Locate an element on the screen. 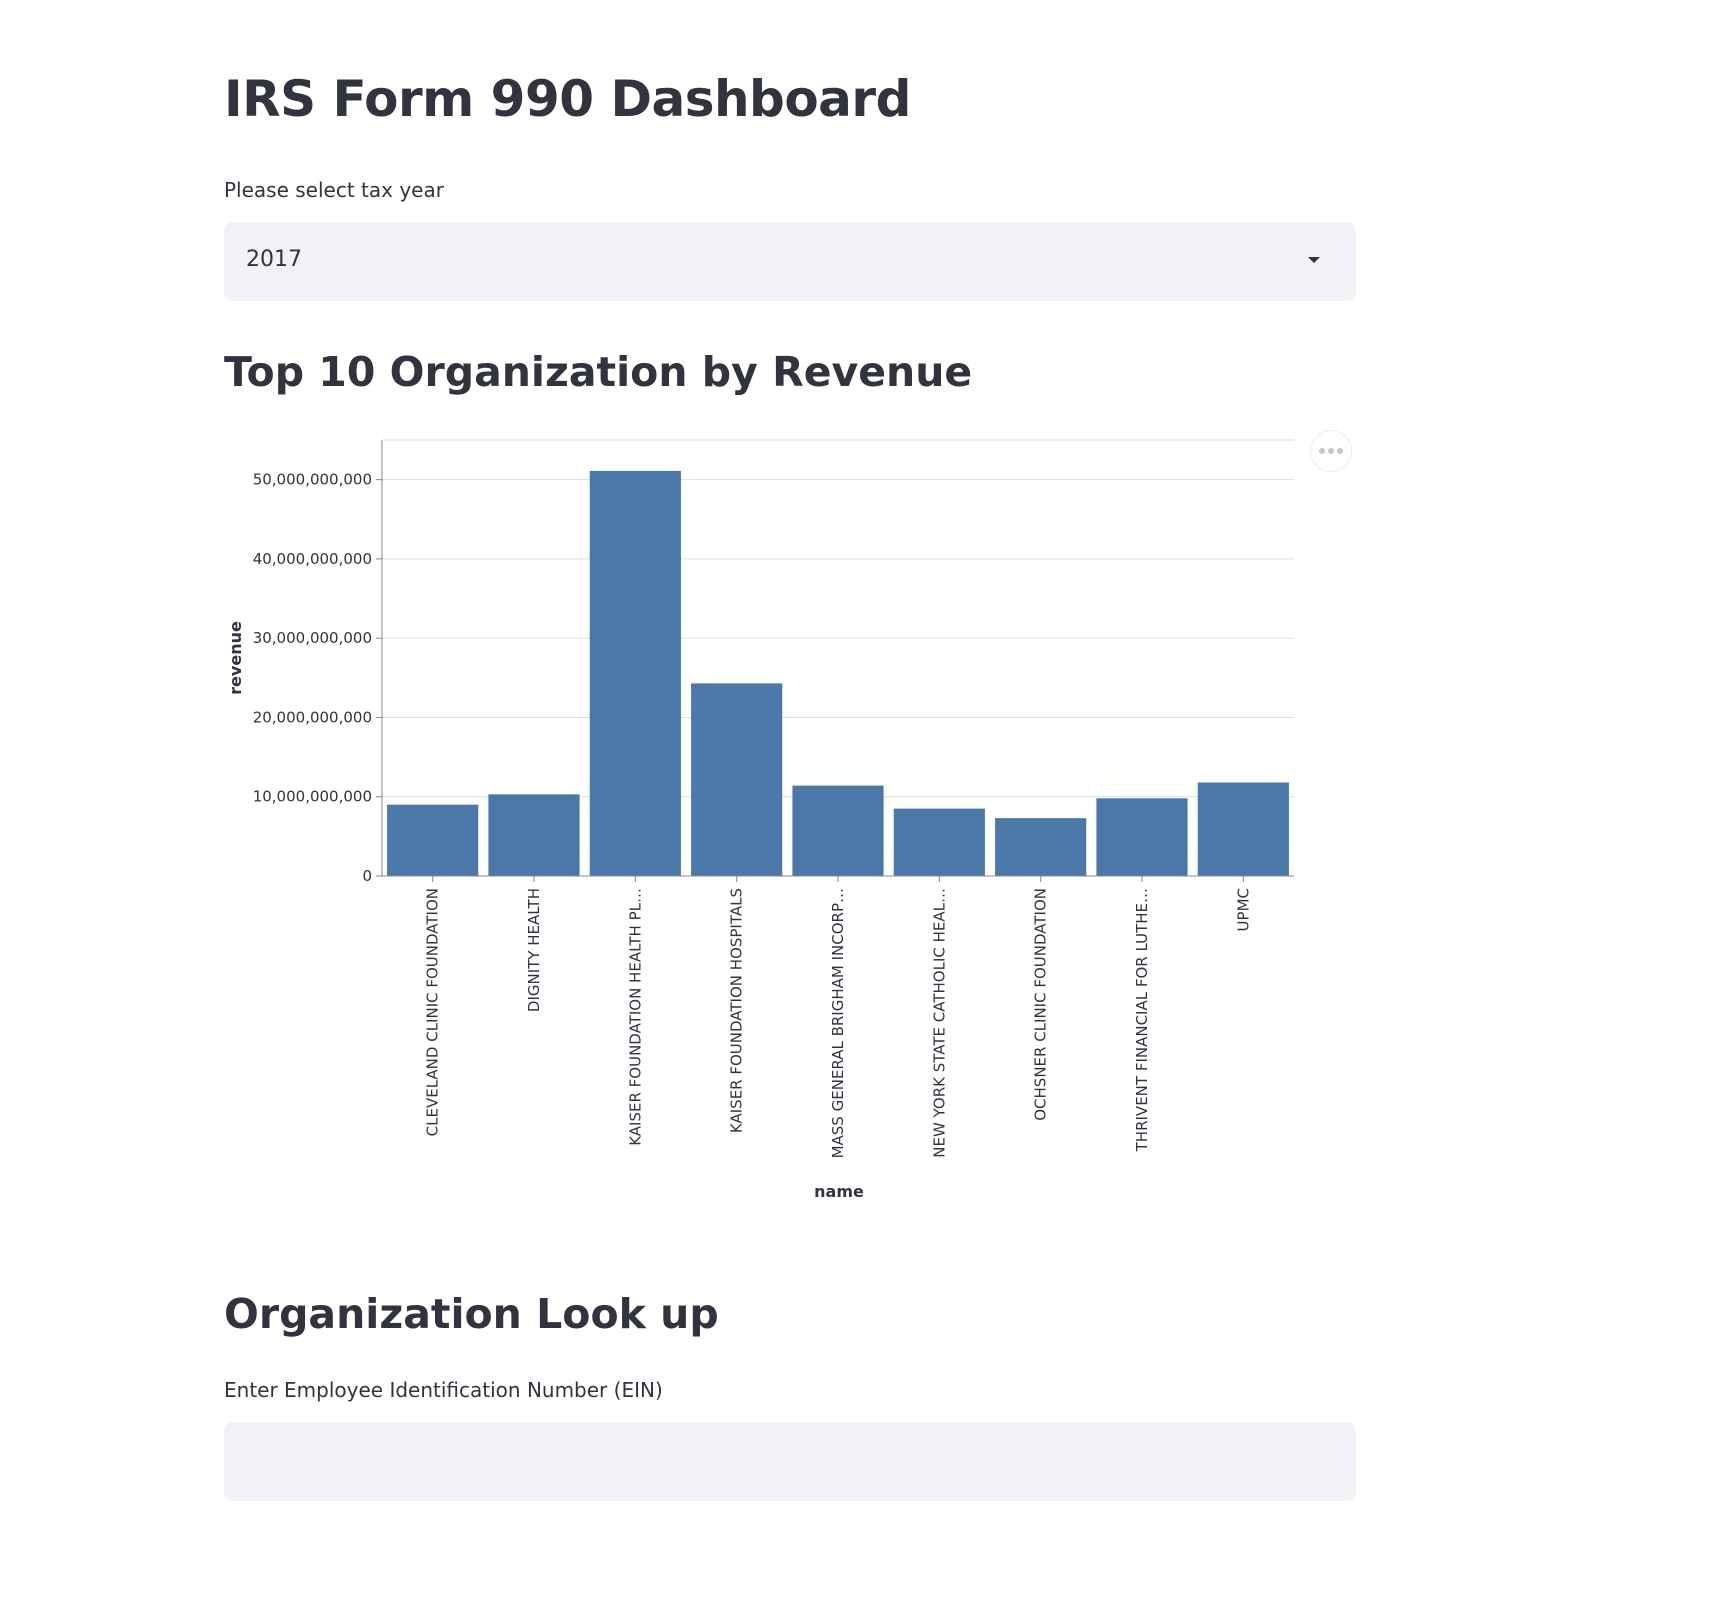 This screenshot has height=1602, width=1724. y-tick-label: 40,000,000,000 is located at coordinates (312, 559).